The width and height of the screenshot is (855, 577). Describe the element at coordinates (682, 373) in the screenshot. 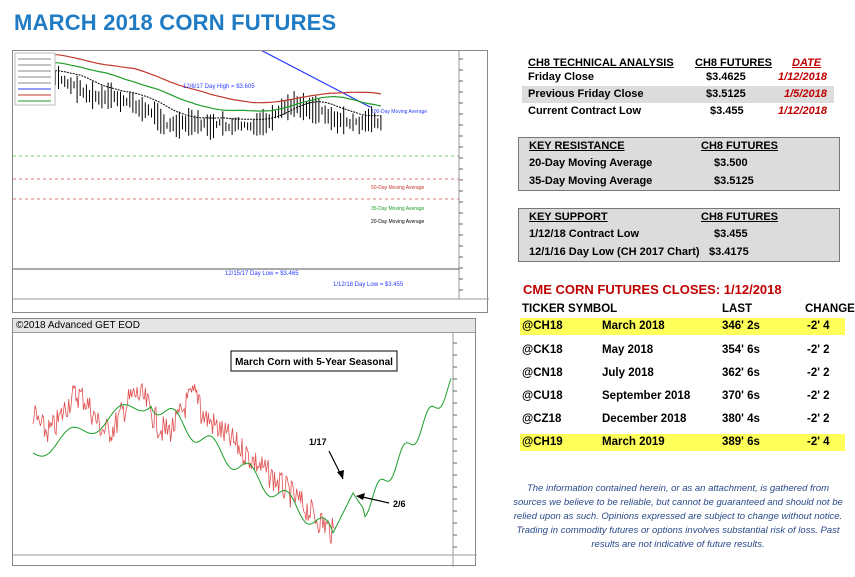

I see `table-row: @CN18 July 2018 362' 6s -2' 2` at that location.